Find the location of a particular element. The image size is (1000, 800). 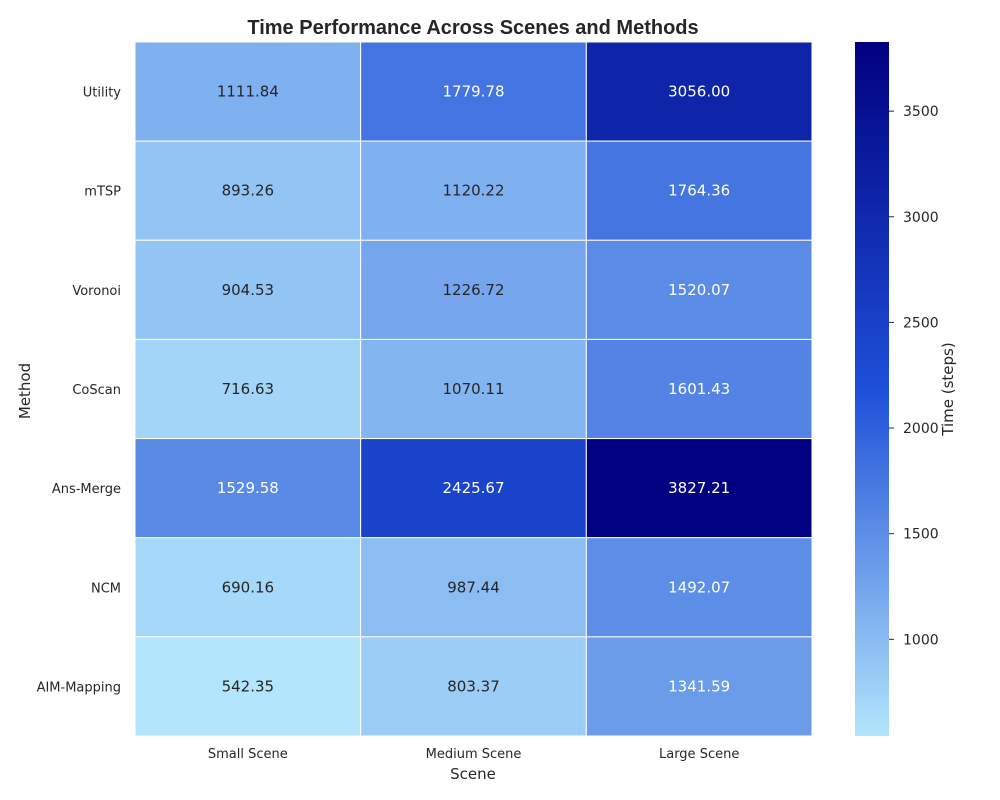

cell-value-label: 904.53 is located at coordinates (248, 290).